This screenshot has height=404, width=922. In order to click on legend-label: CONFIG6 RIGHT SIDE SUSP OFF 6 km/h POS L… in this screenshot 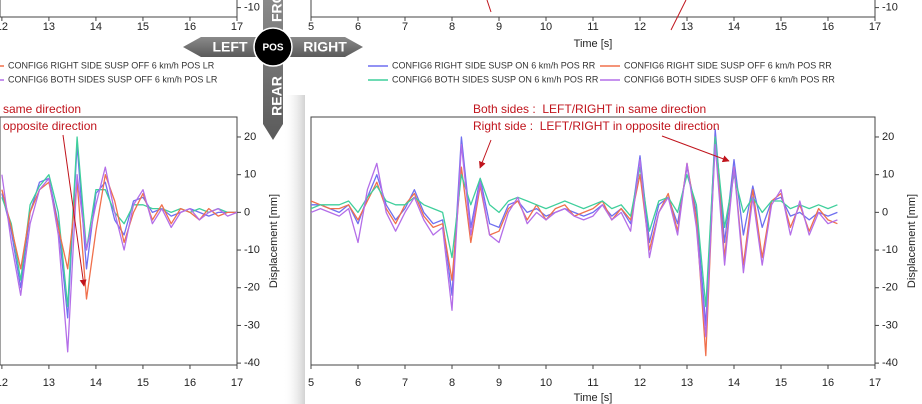, I will do `click(111, 65)`.